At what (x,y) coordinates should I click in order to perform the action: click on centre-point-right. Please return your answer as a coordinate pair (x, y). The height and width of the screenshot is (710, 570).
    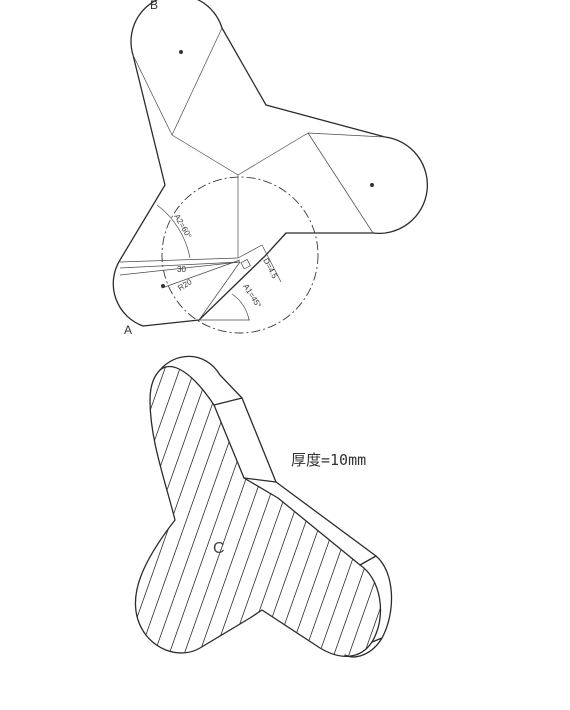
    Looking at the image, I should click on (372, 185).